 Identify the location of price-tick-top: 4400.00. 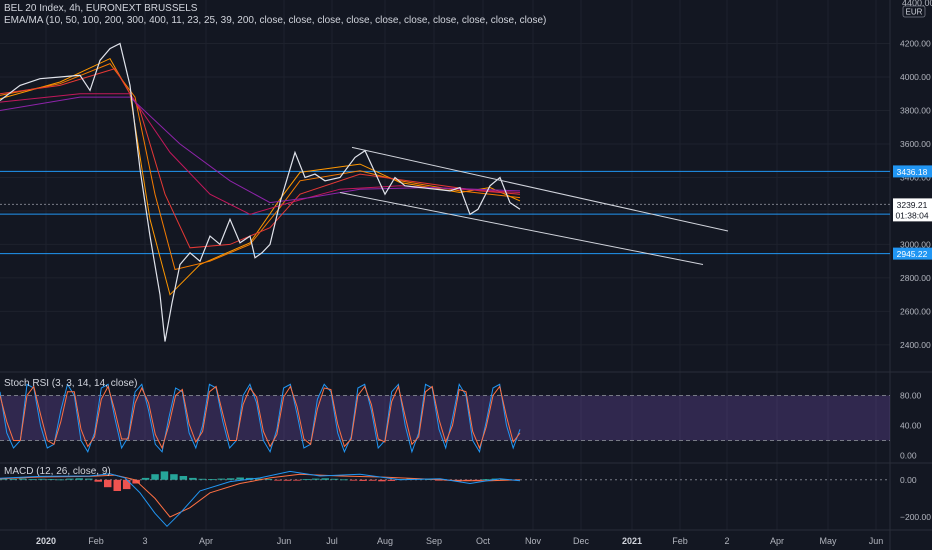
(917, 4).